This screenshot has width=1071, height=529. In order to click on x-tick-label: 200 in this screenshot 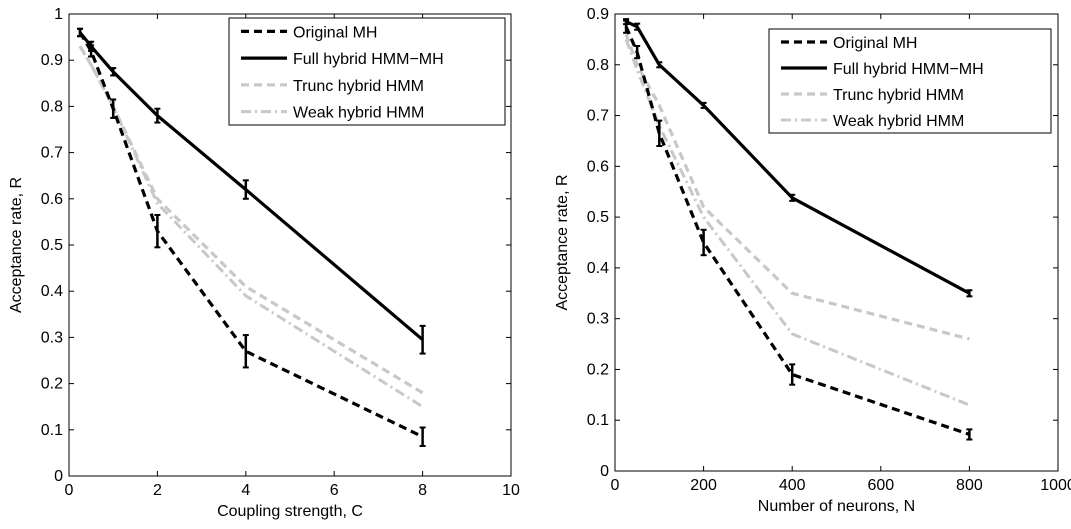, I will do `click(703, 485)`.